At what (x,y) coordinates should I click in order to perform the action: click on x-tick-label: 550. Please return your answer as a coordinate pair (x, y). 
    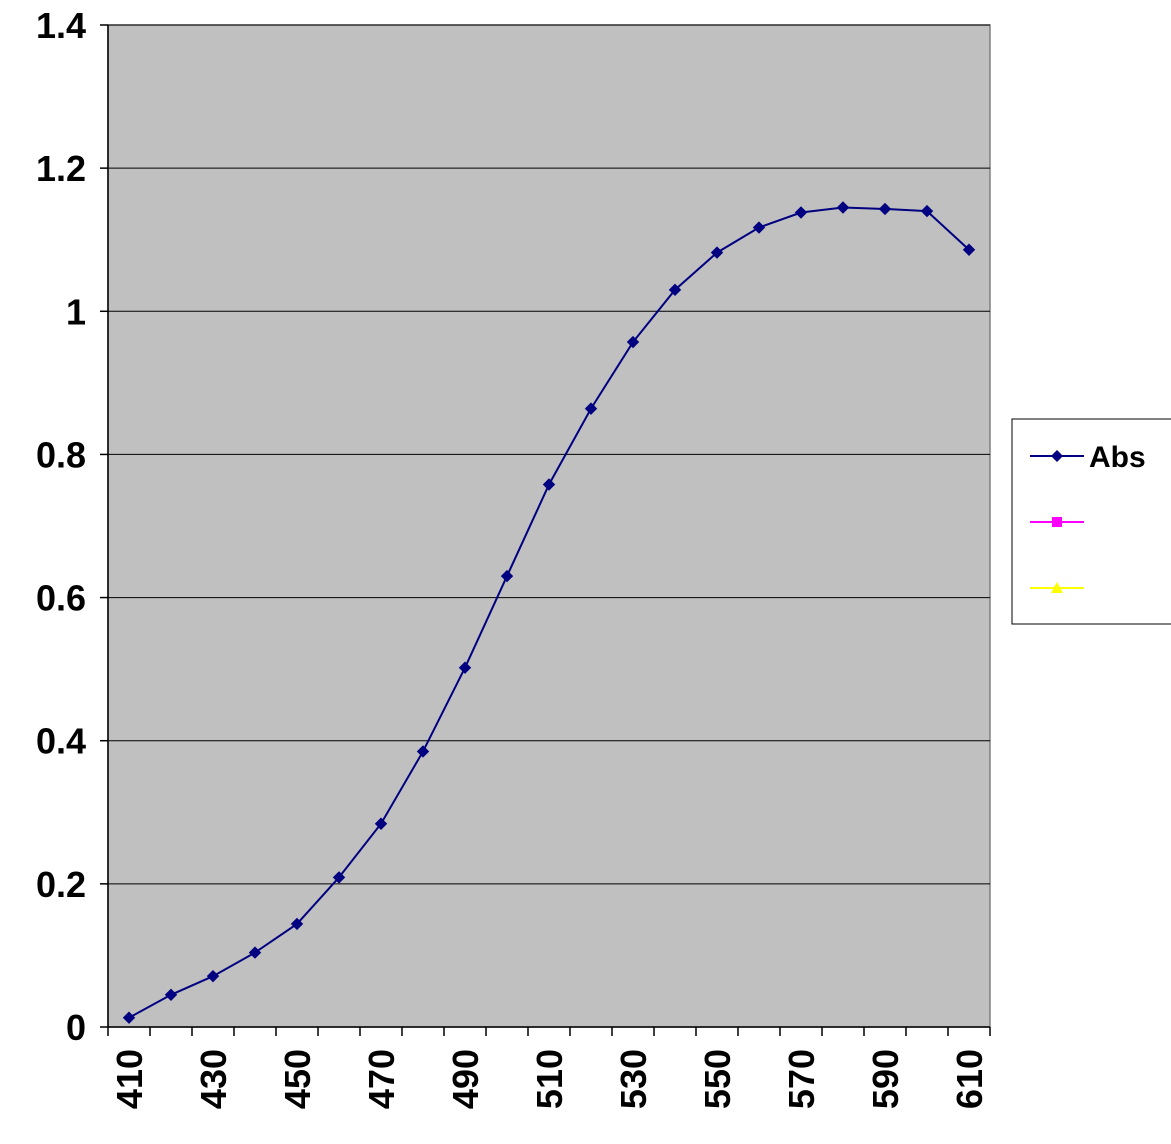
    Looking at the image, I should click on (717, 1079).